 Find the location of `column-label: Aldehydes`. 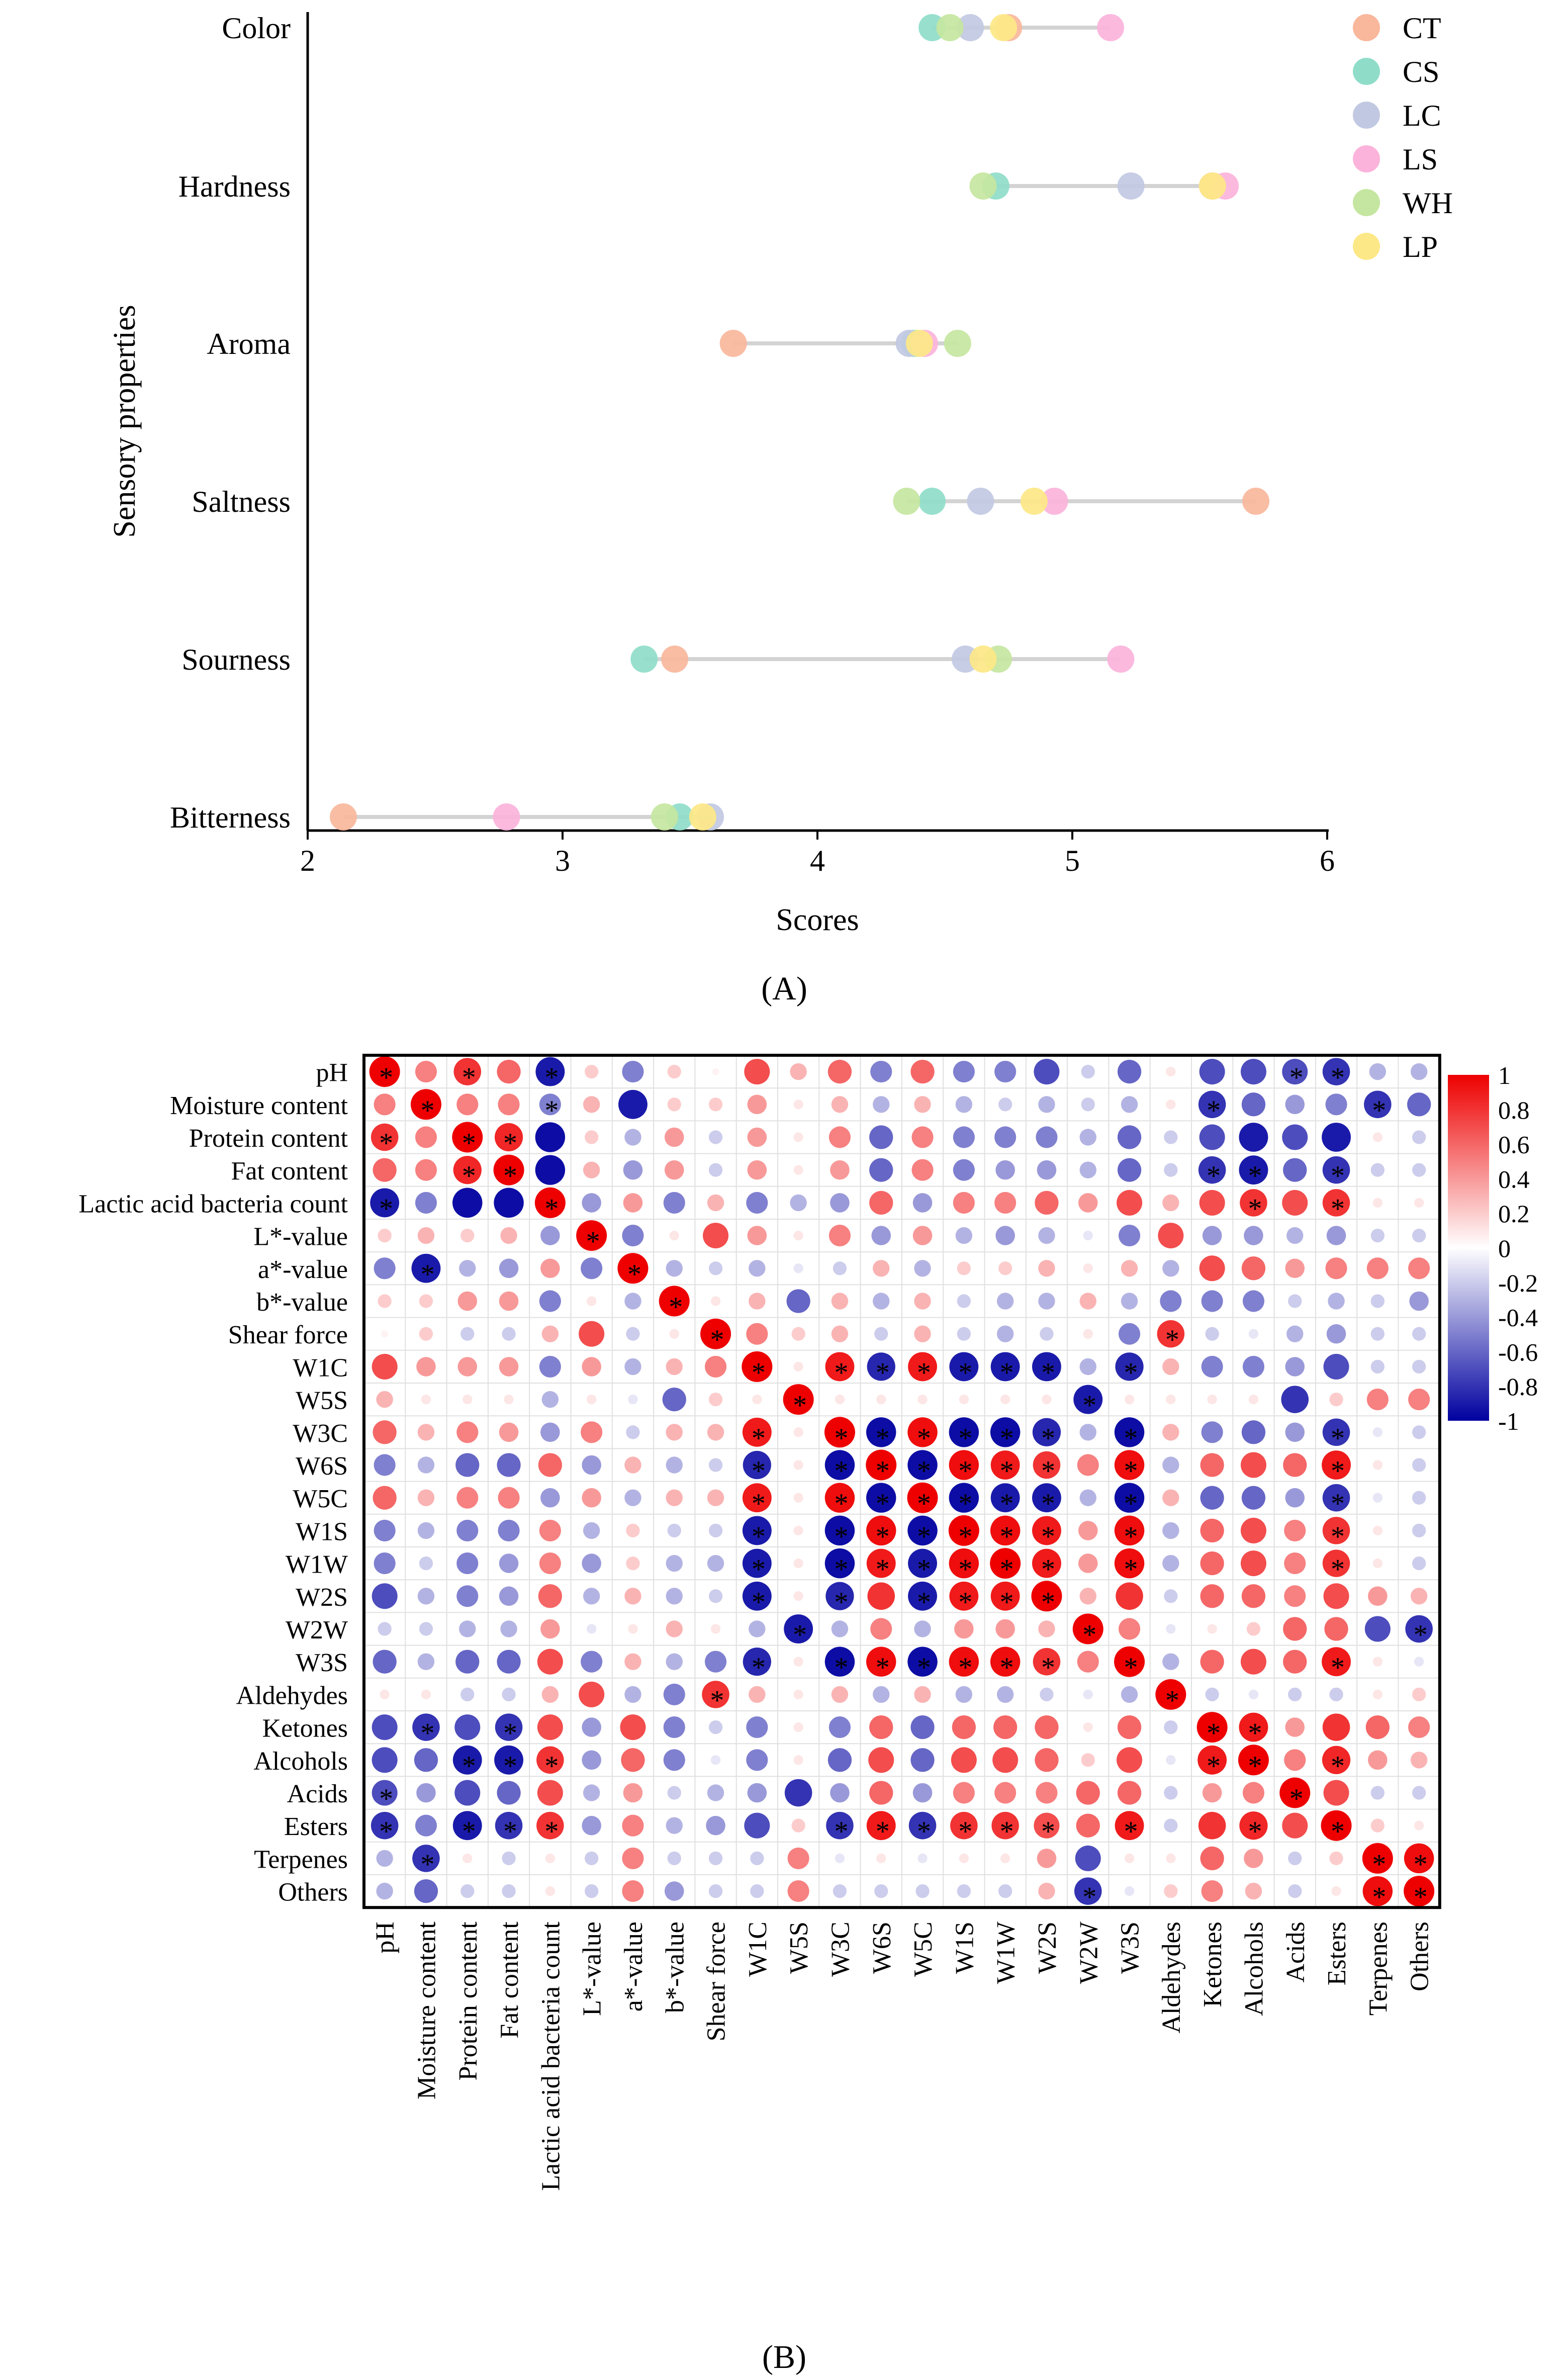

column-label: Aldehydes is located at coordinates (1171, 1977).